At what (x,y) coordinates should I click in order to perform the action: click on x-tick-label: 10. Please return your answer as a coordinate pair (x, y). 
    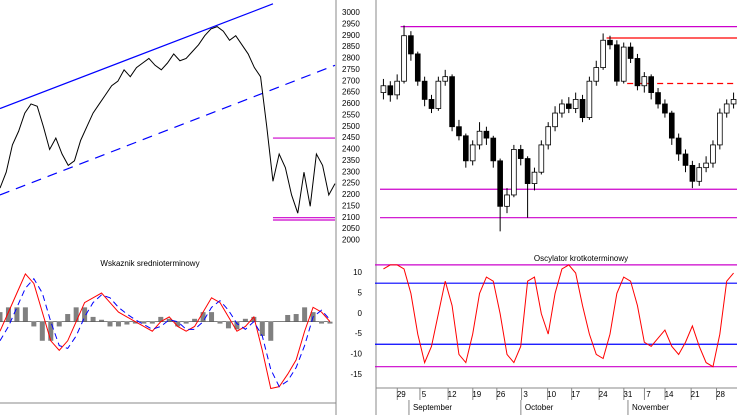
    Looking at the image, I should click on (551, 394).